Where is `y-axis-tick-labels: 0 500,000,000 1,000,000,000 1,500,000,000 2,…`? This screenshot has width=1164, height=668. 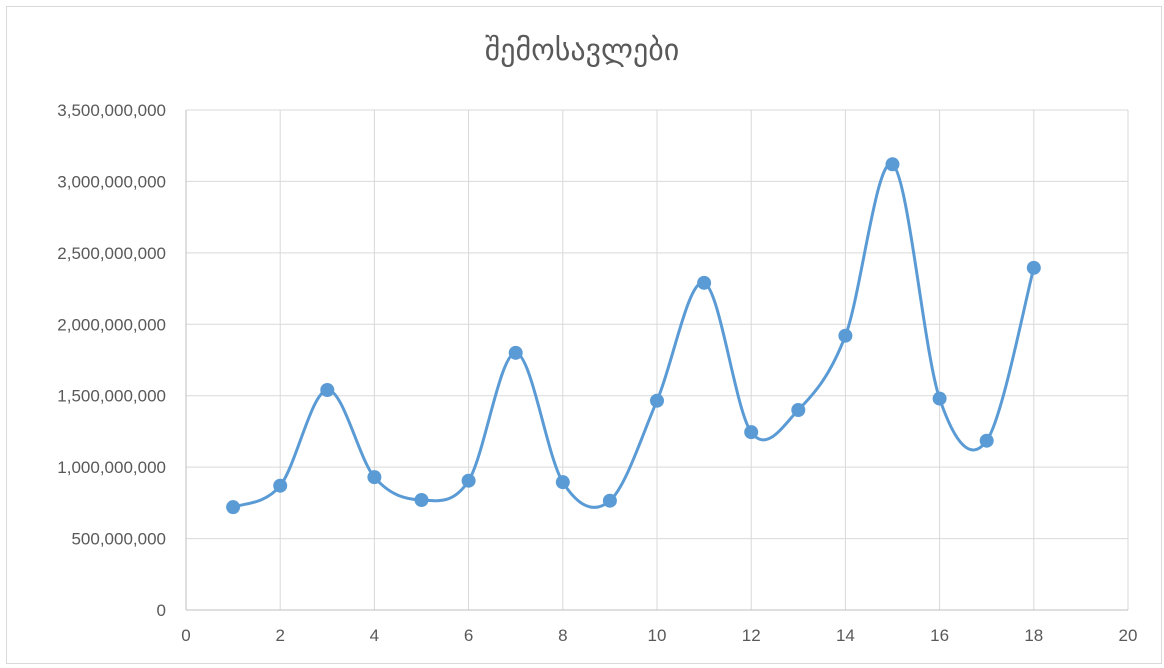 y-axis-tick-labels: 0 500,000,000 1,000,000,000 1,500,000,000 2,… is located at coordinates (111, 360).